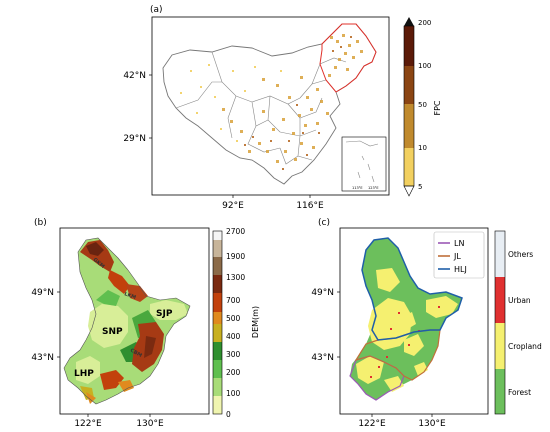 The image size is (550, 432). I want to click on panel-b-lat-tick-1: 49°N, so click(42, 293).